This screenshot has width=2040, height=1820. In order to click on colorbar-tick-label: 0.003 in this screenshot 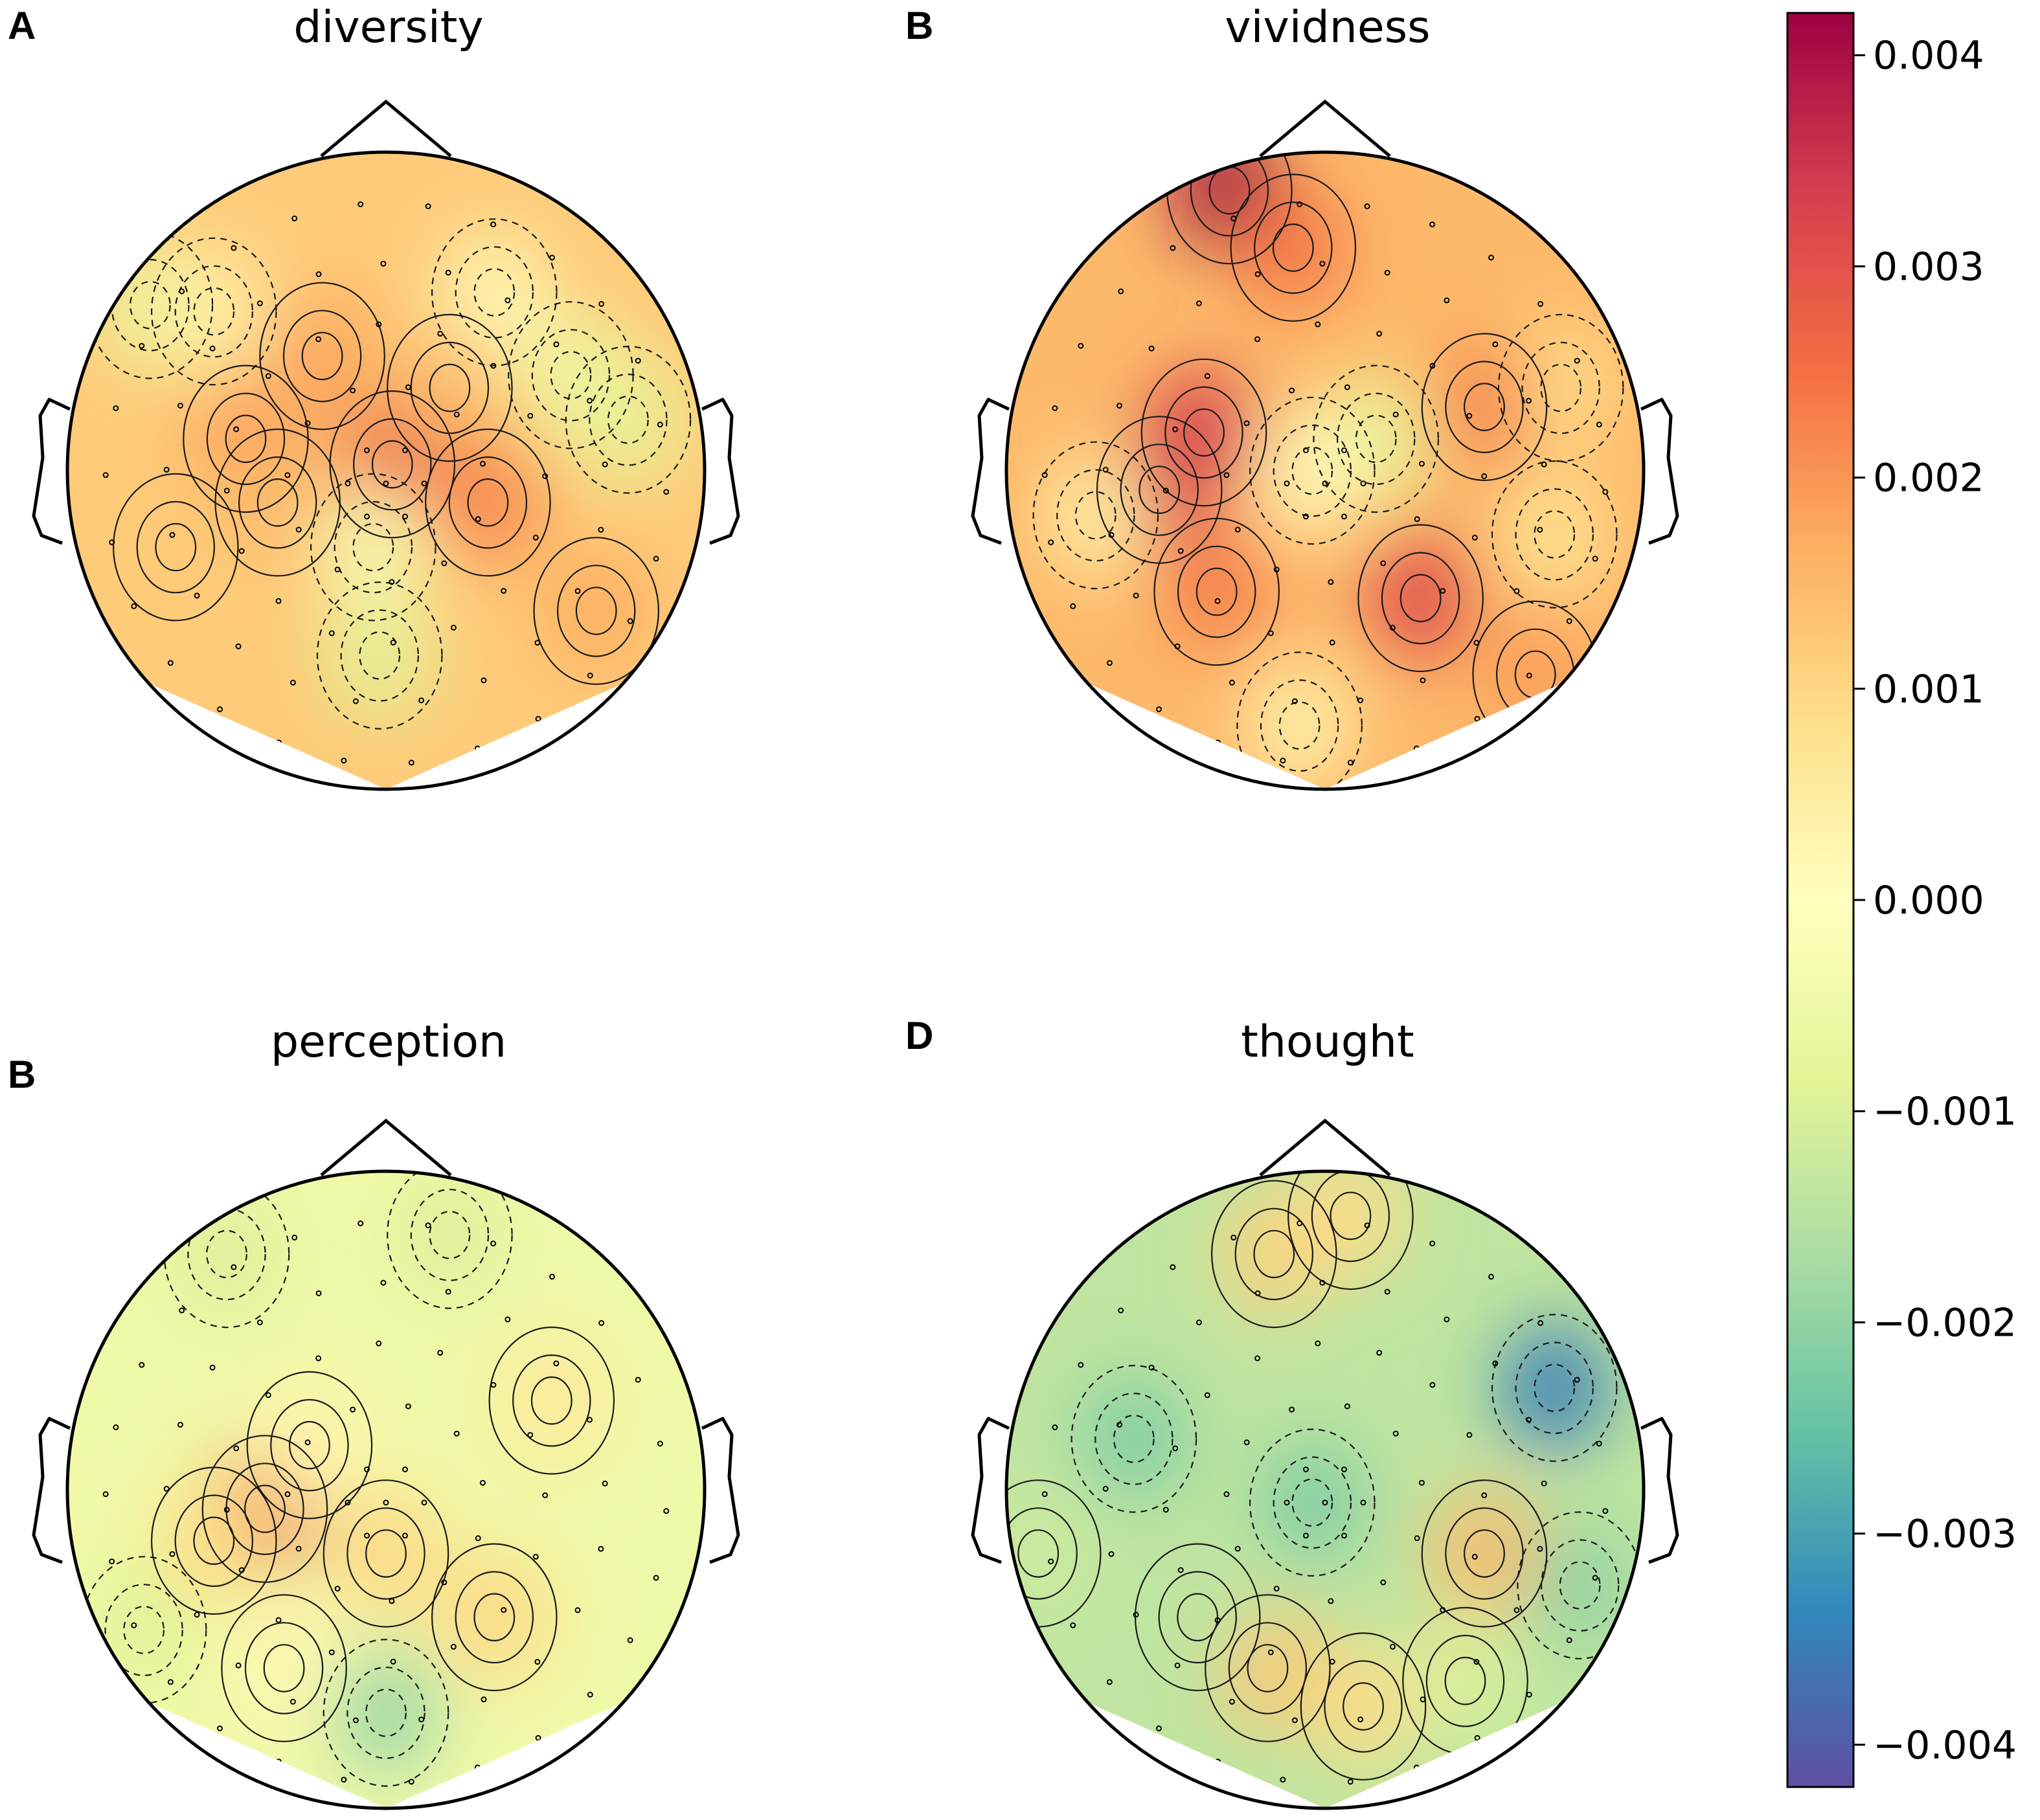, I will do `click(1929, 267)`.